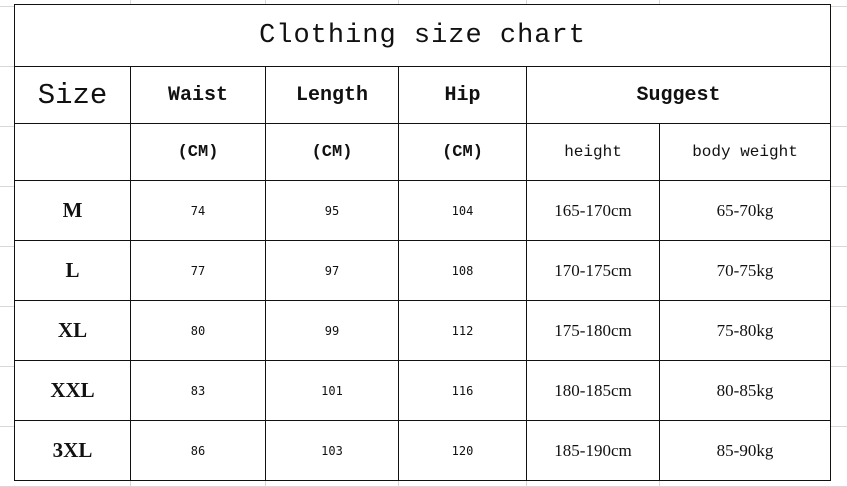 Image resolution: width=847 pixels, height=487 pixels. Describe the element at coordinates (198, 95) in the screenshot. I see `header-waist: Waist` at that location.